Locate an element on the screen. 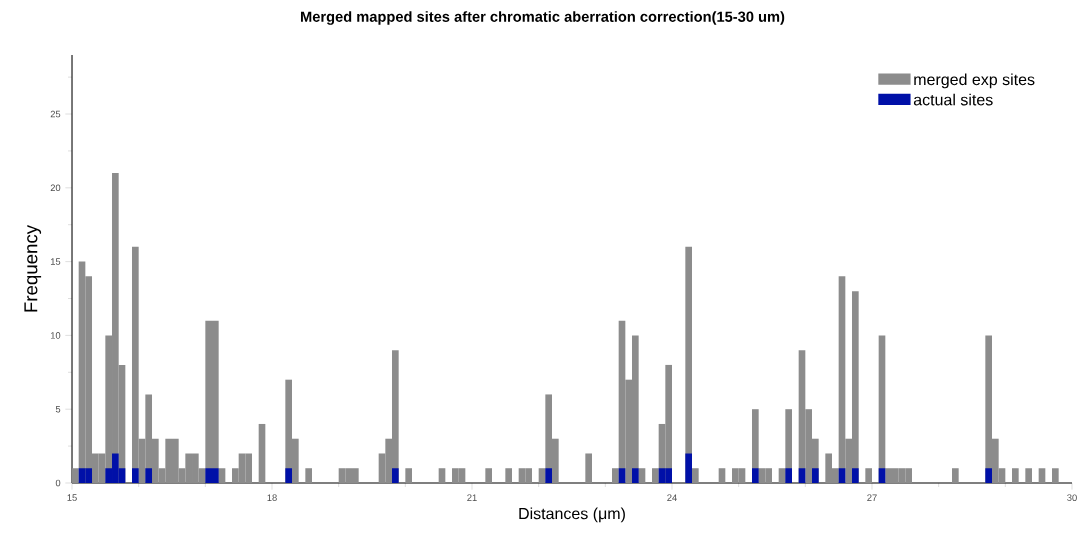 This screenshot has width=1085, height=542. x-tick-label: 18 is located at coordinates (272, 497).